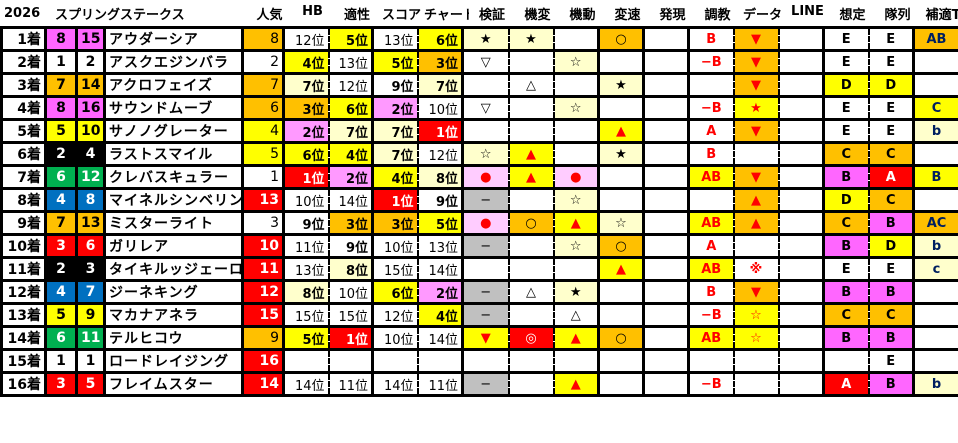  Describe the element at coordinates (23, 338) in the screenshot. I see `finish-position: 14着` at that location.